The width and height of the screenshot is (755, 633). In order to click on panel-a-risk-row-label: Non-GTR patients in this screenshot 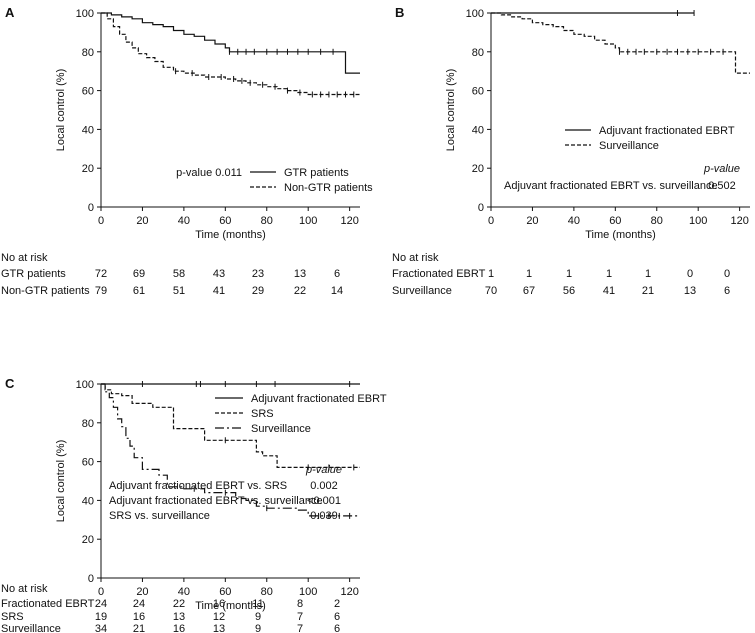, I will do `click(45, 291)`.